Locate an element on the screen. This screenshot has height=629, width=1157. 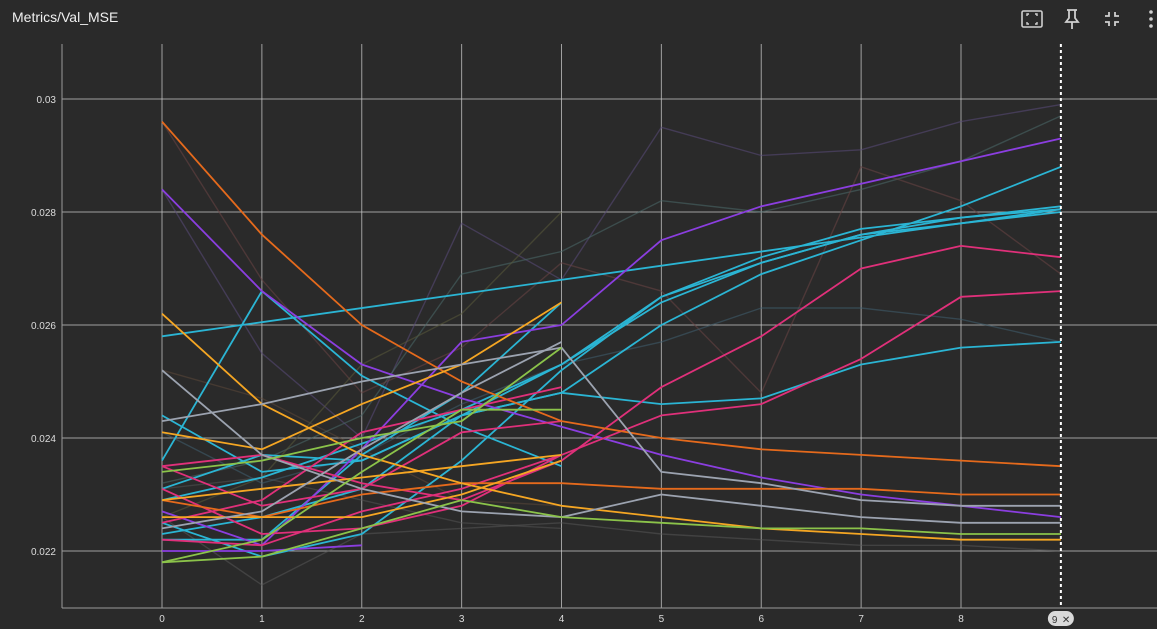
x-tick-label-2: 2 is located at coordinates (362, 619).